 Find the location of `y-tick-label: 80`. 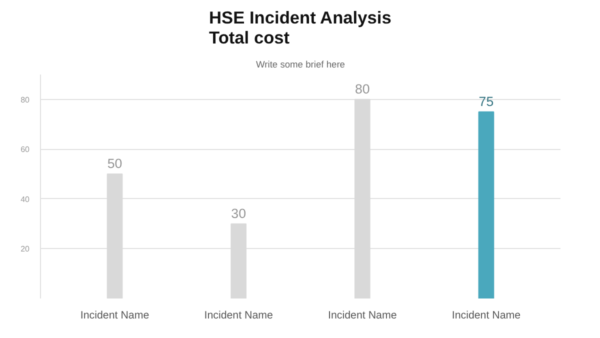

y-tick-label: 80 is located at coordinates (25, 99).